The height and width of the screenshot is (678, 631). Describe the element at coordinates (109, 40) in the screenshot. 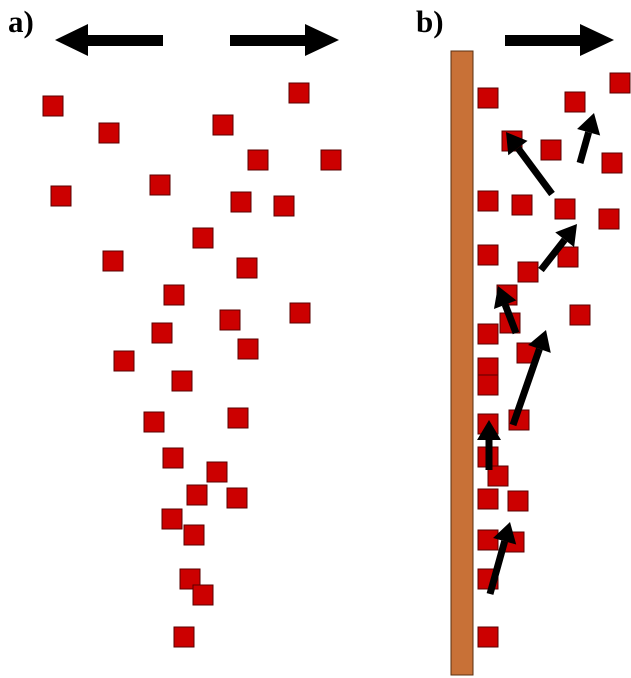

I see `left-arrow-icon` at that location.